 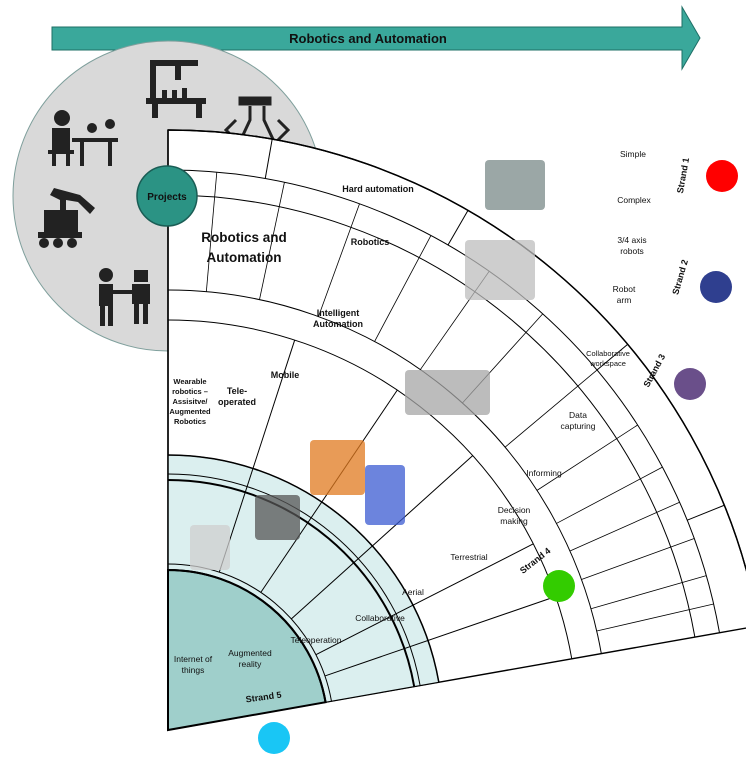 What do you see at coordinates (285, 375) in the screenshot?
I see `segment-label-mobile: Mobile` at bounding box center [285, 375].